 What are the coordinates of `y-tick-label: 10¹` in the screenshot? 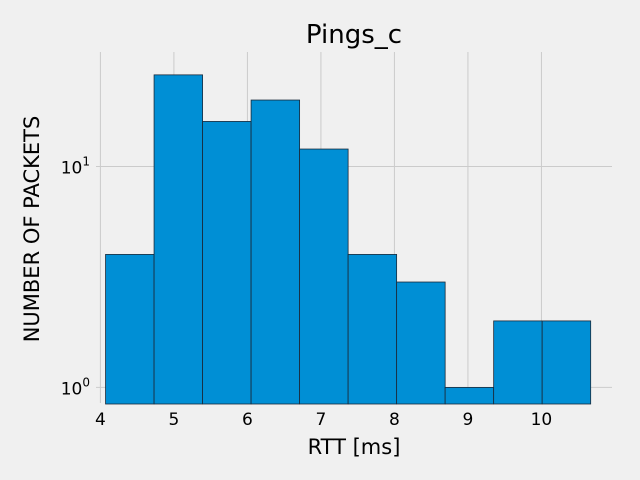 It's located at (75, 167).